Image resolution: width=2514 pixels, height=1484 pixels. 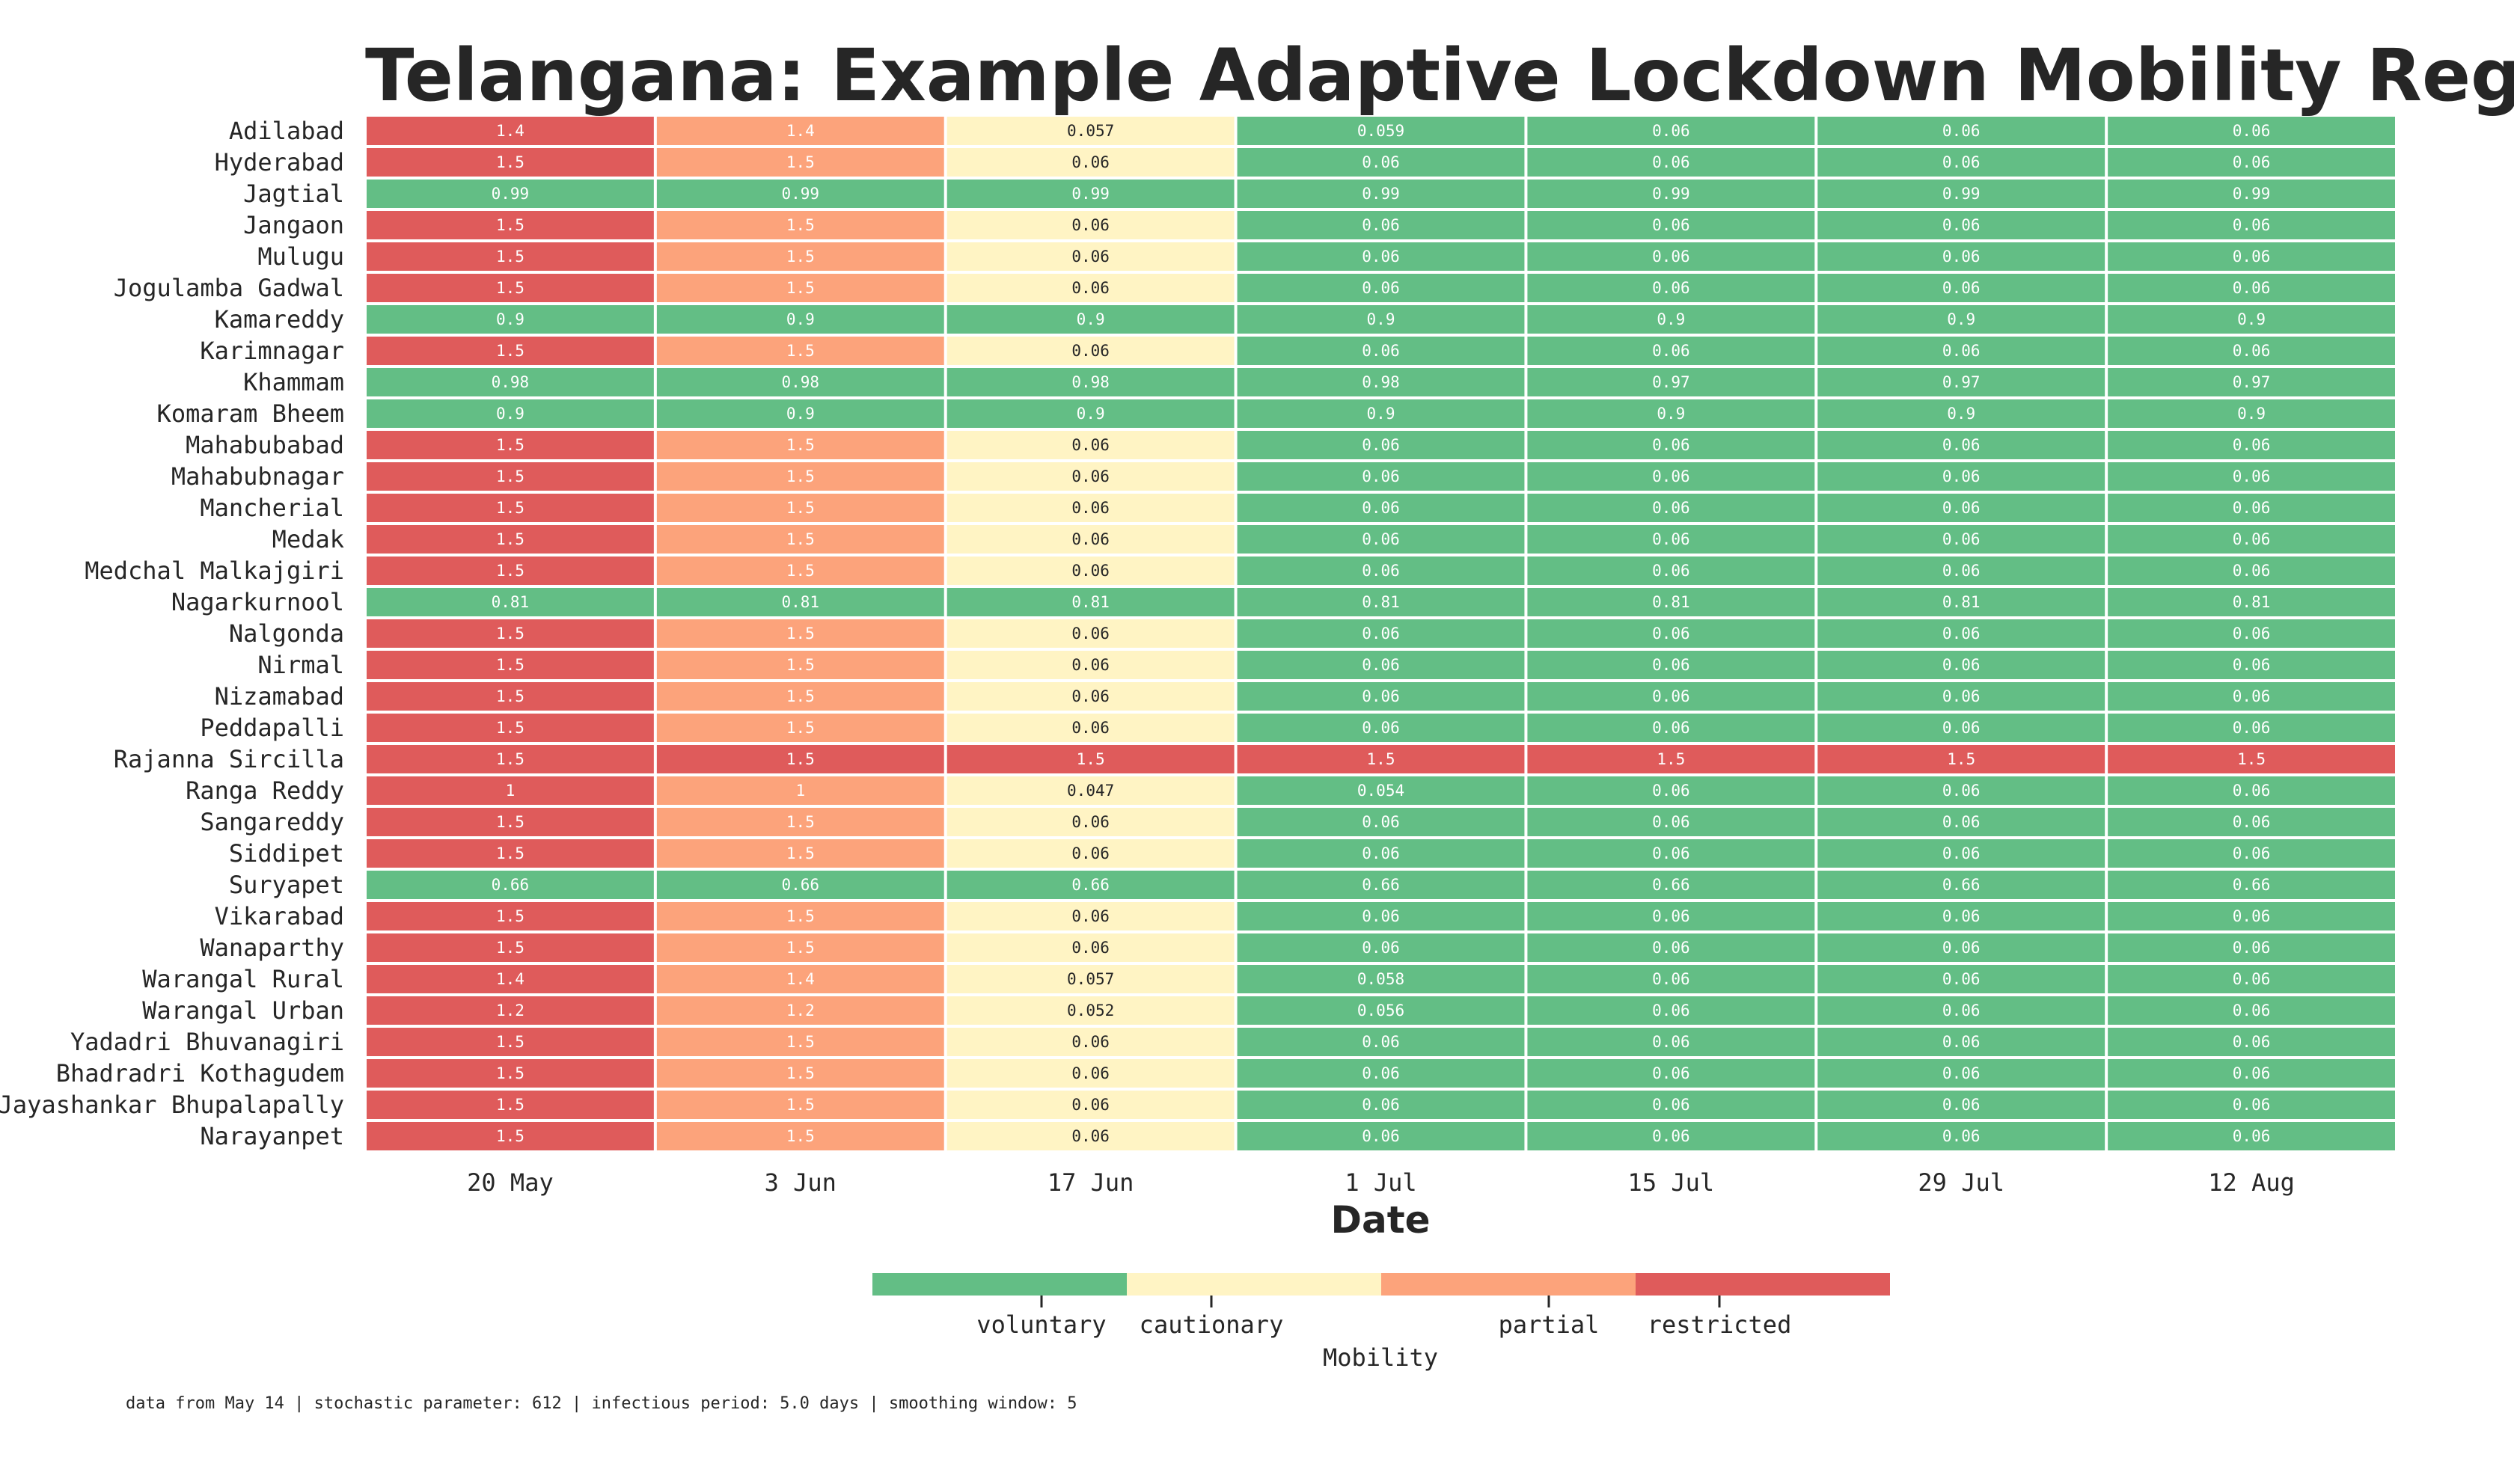 I want to click on cell-value-label: 0.058, so click(x=1380, y=979).